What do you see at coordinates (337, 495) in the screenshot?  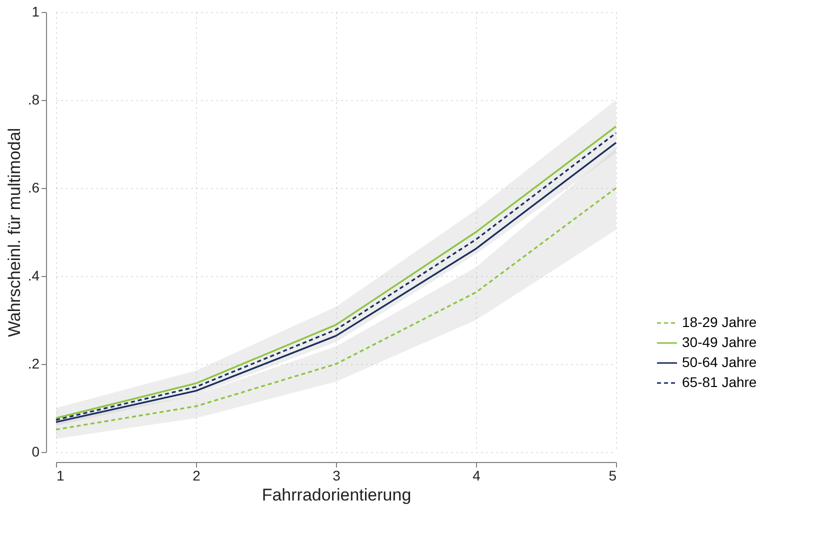 I see `x-axis-title: Fahrradorientierung` at bounding box center [337, 495].